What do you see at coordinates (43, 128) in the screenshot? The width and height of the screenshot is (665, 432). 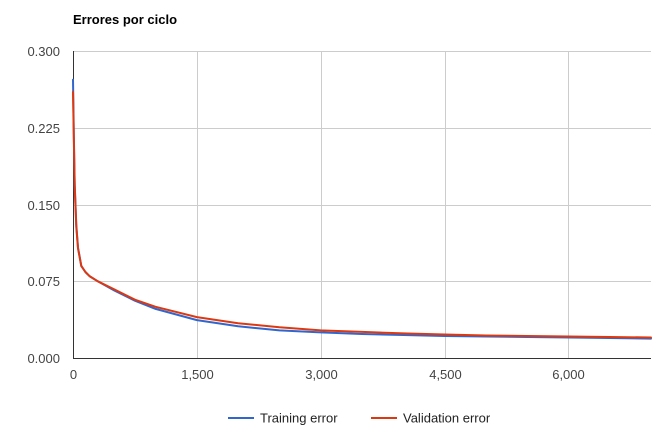 I see `y-tick-label: 0.225` at bounding box center [43, 128].